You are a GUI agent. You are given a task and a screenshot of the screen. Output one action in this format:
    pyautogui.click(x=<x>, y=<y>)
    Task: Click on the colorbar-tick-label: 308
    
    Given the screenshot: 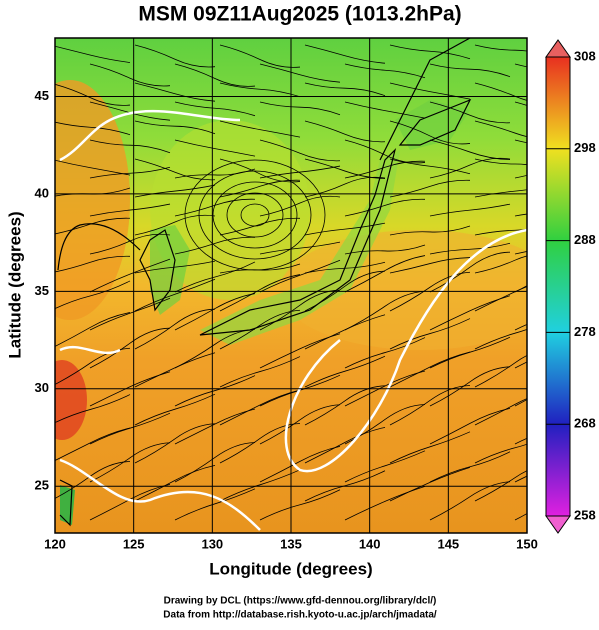 What is the action you would take?
    pyautogui.click(x=585, y=55)
    